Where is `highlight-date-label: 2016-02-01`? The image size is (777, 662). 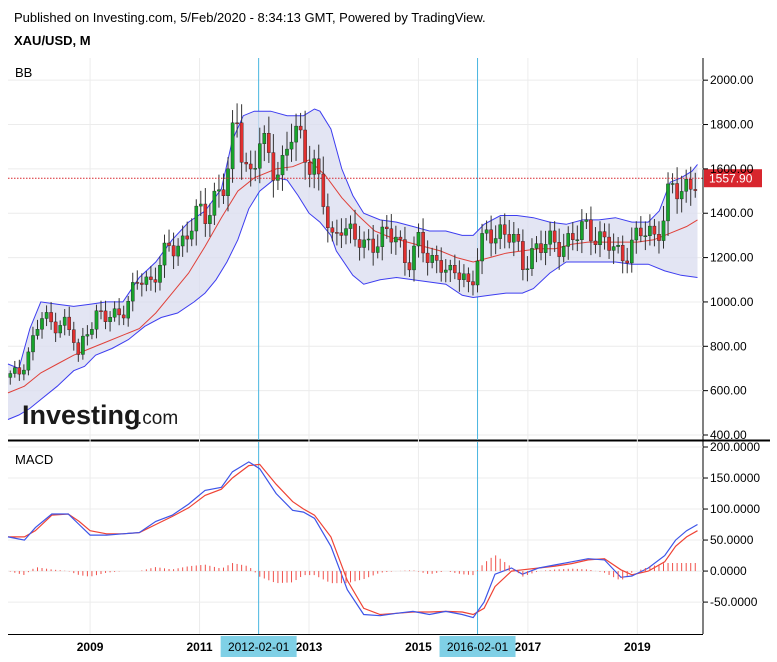 highlight-date-label: 2016-02-01 is located at coordinates (478, 647).